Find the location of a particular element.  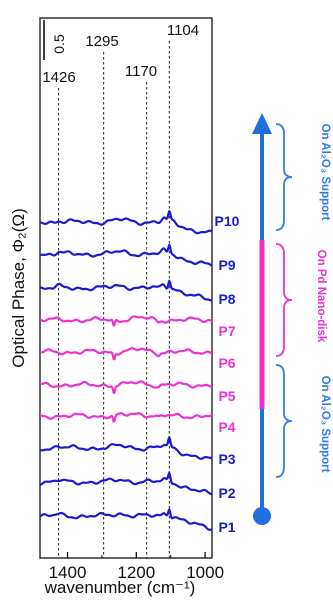

series-label-p6: P6 is located at coordinates (226, 363).